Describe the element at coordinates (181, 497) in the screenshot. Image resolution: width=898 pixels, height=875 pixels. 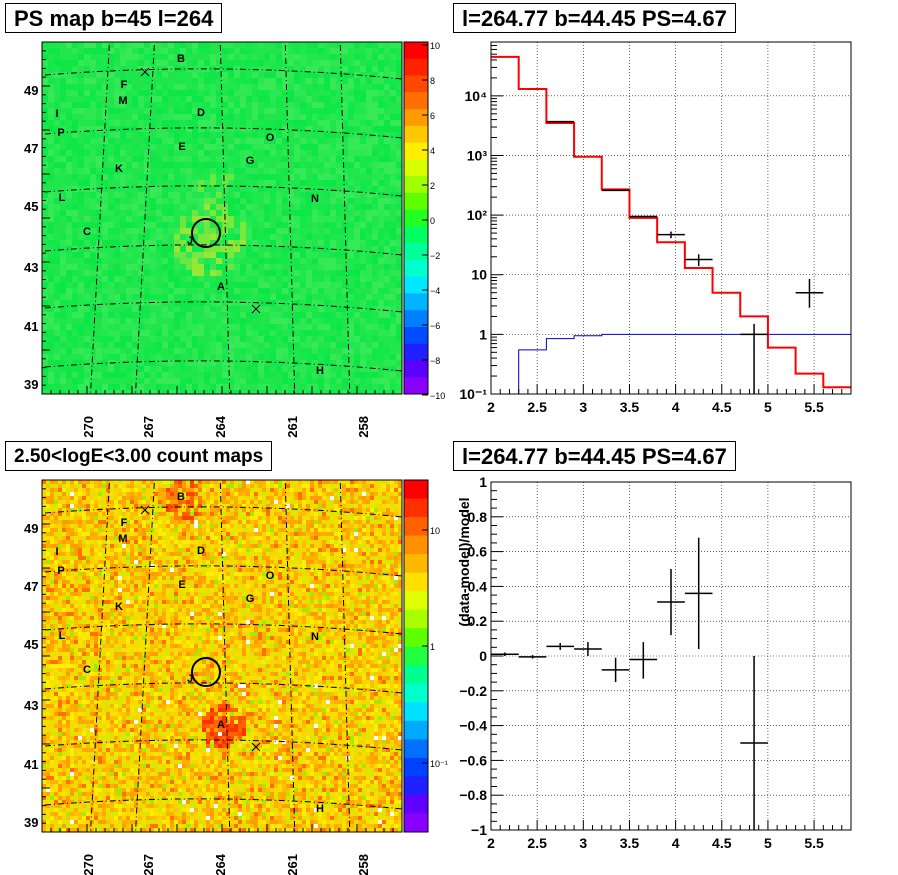
I see `source-marker-b: B` at that location.